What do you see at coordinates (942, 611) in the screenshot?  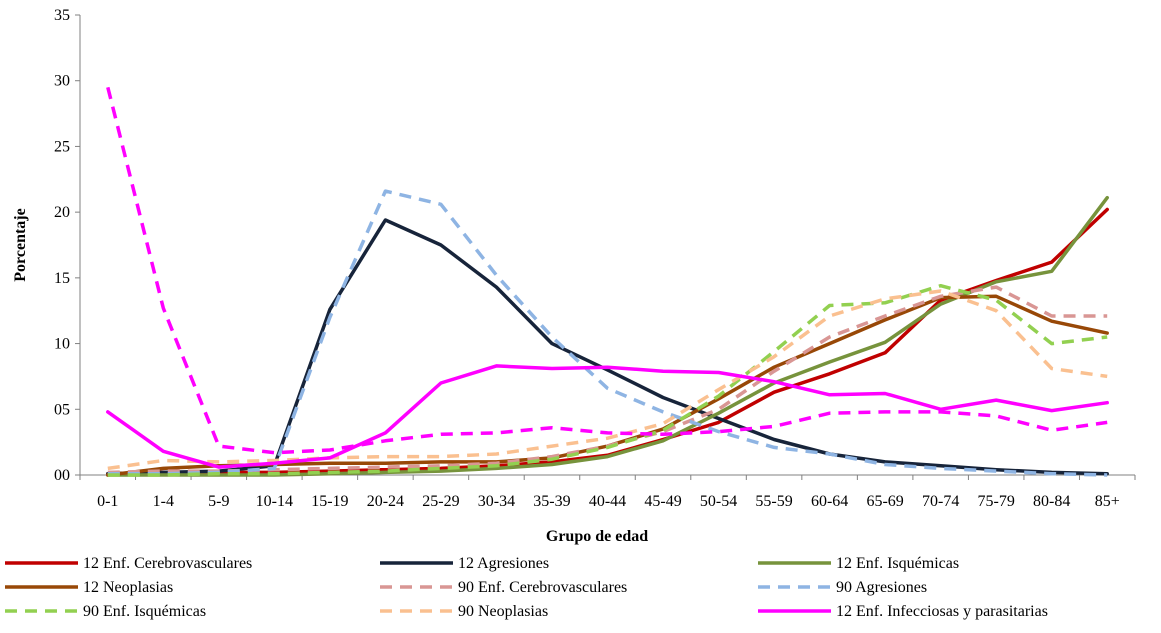 I see `legend-label: 12 Enf. Infecciosas y parasitarias` at bounding box center [942, 611].